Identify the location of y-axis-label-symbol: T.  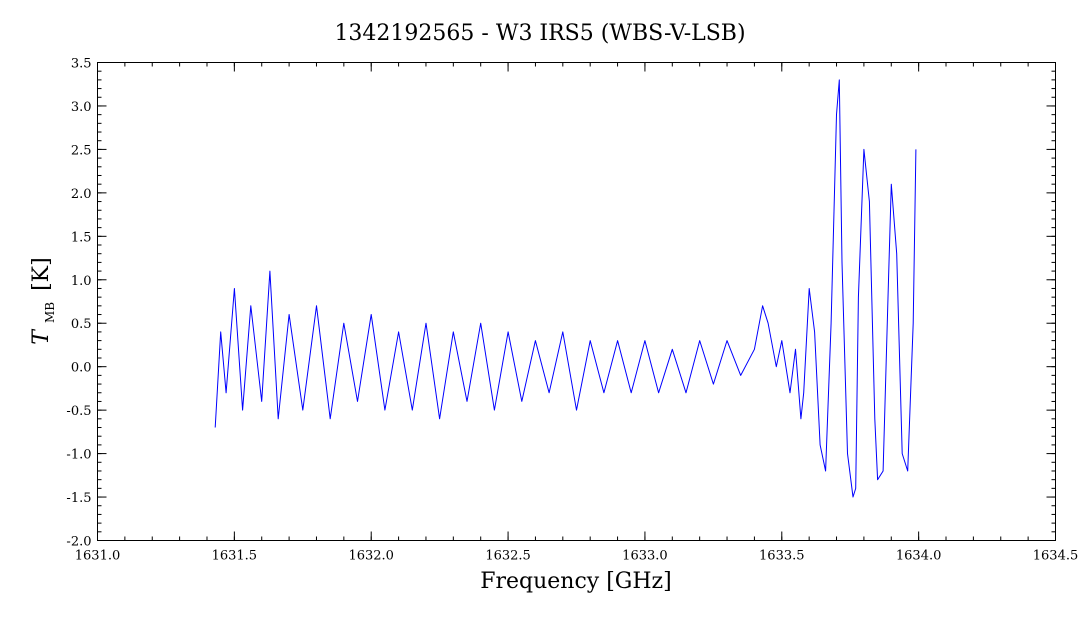
(41, 336).